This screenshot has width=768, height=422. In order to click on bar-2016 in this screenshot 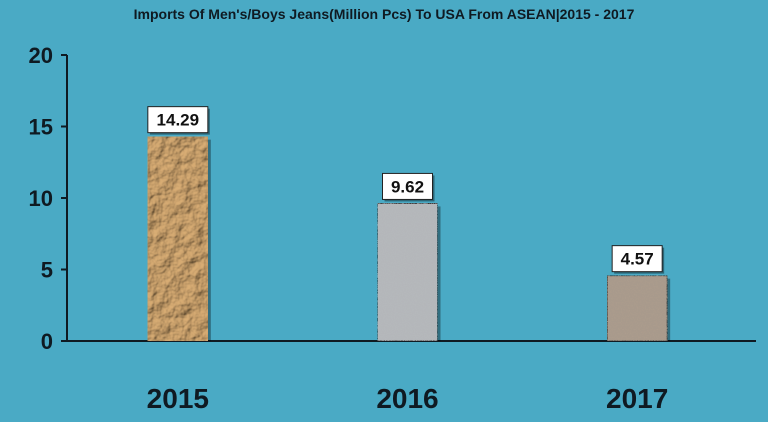, I will do `click(407, 272)`.